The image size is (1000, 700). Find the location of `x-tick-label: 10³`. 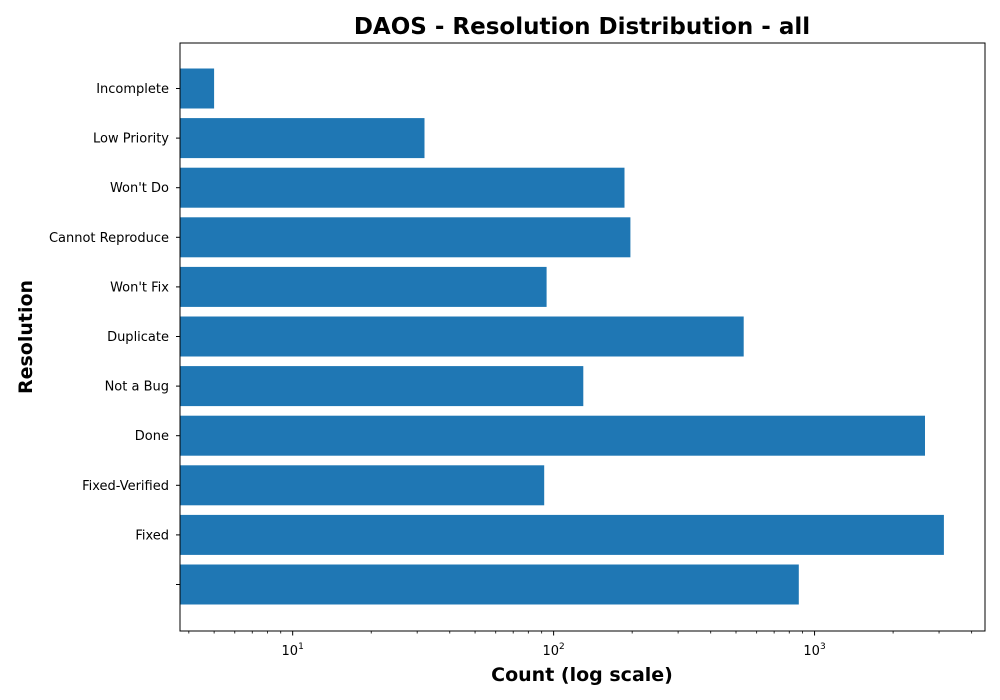

x-tick-label: 10³ is located at coordinates (814, 650).